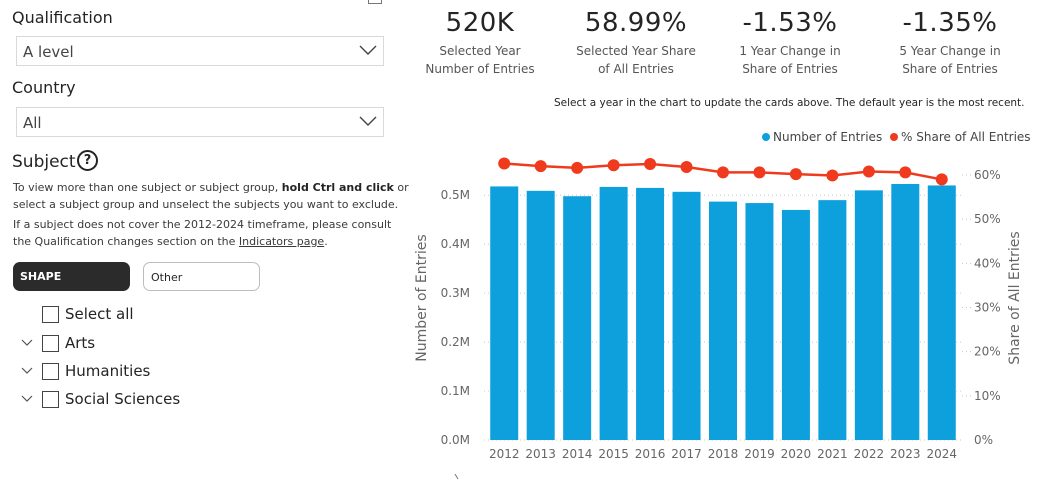 Image resolution: width=1044 pixels, height=481 pixels. Describe the element at coordinates (795, 174) in the screenshot. I see `share-point-2020` at that location.